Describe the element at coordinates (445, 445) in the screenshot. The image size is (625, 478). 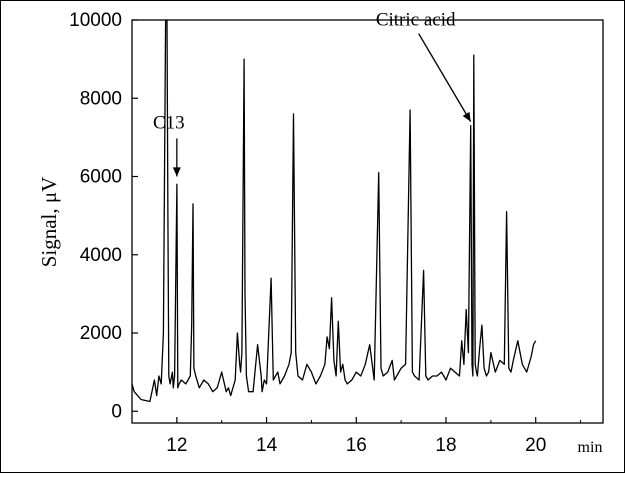
I see `x-tick-label: 18` at that location.